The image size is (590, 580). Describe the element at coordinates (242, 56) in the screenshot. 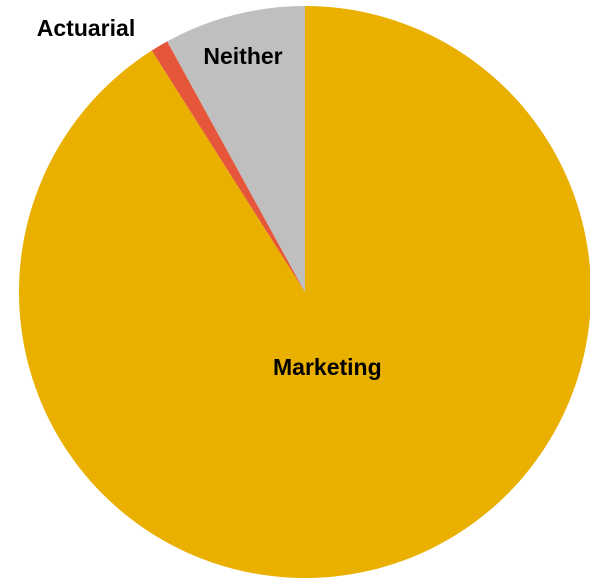

I see `slice-label: Neither` at that location.